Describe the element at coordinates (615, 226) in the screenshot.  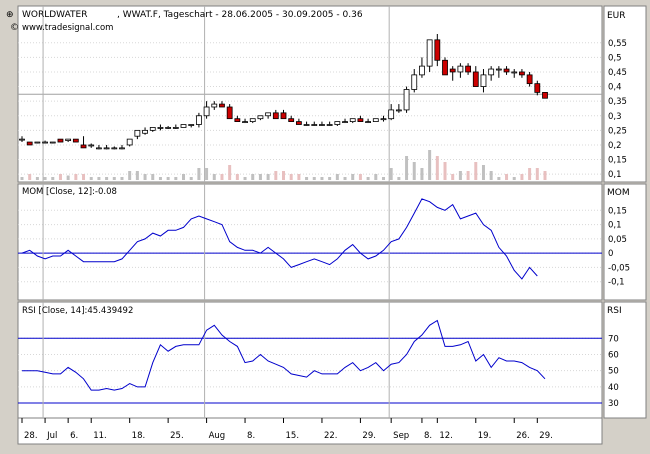
I see `mom-tick-label: 0,1` at that location.